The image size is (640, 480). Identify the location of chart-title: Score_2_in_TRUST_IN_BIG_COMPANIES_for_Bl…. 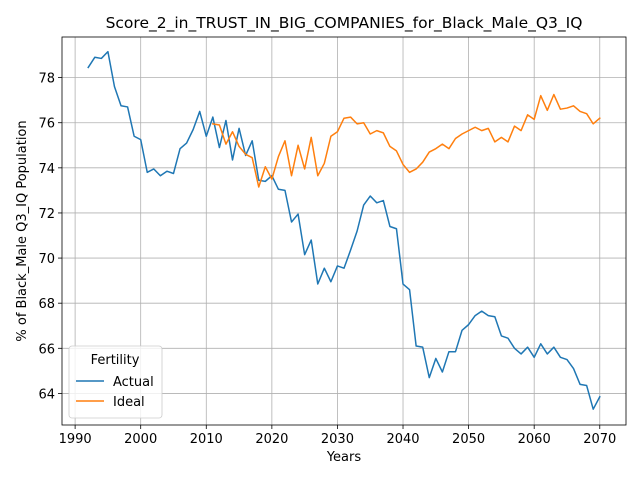
(344, 23).